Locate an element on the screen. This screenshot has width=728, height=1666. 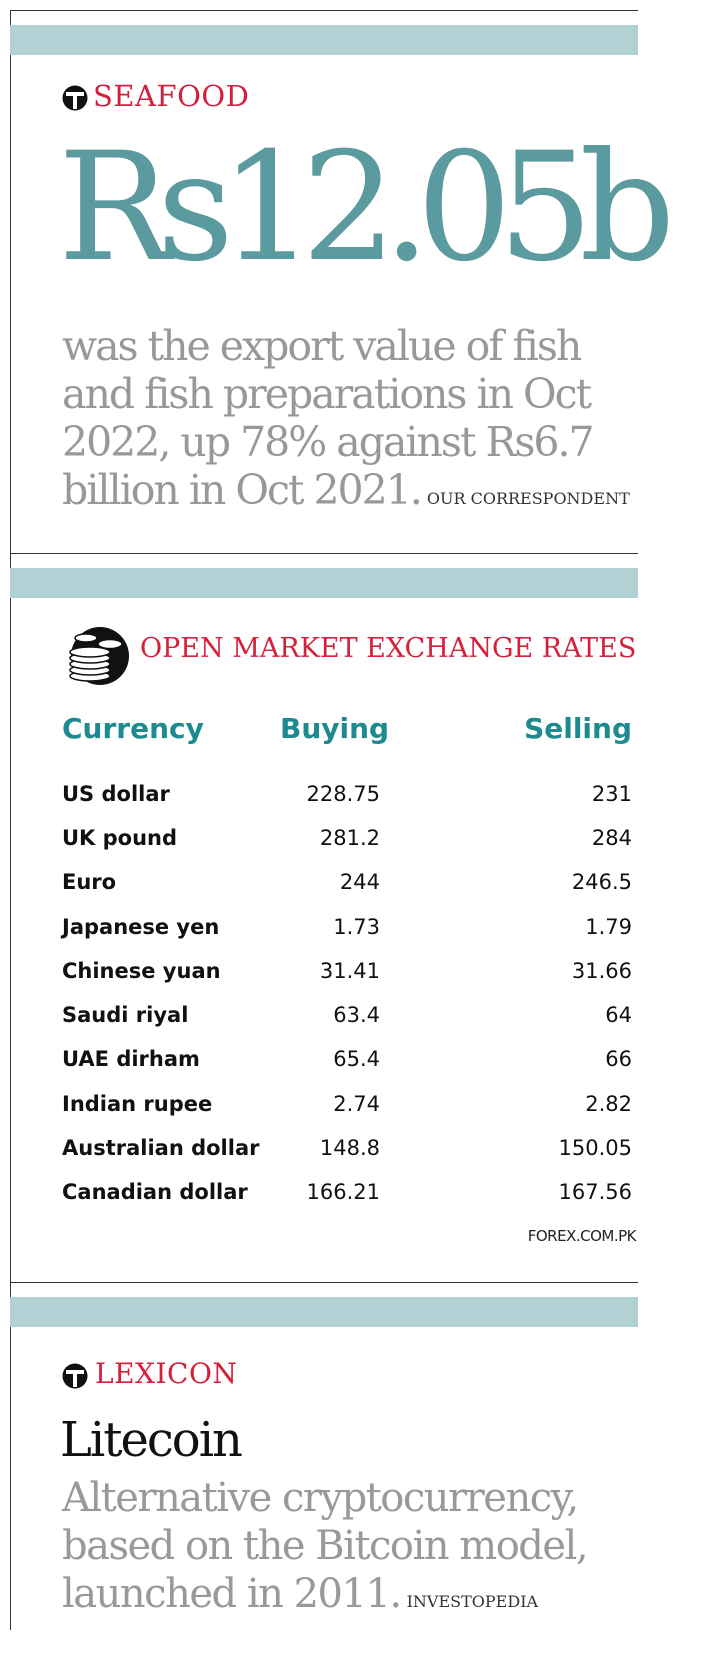
table-row: Chinese yuan 31.41 31.66 is located at coordinates (347, 981).